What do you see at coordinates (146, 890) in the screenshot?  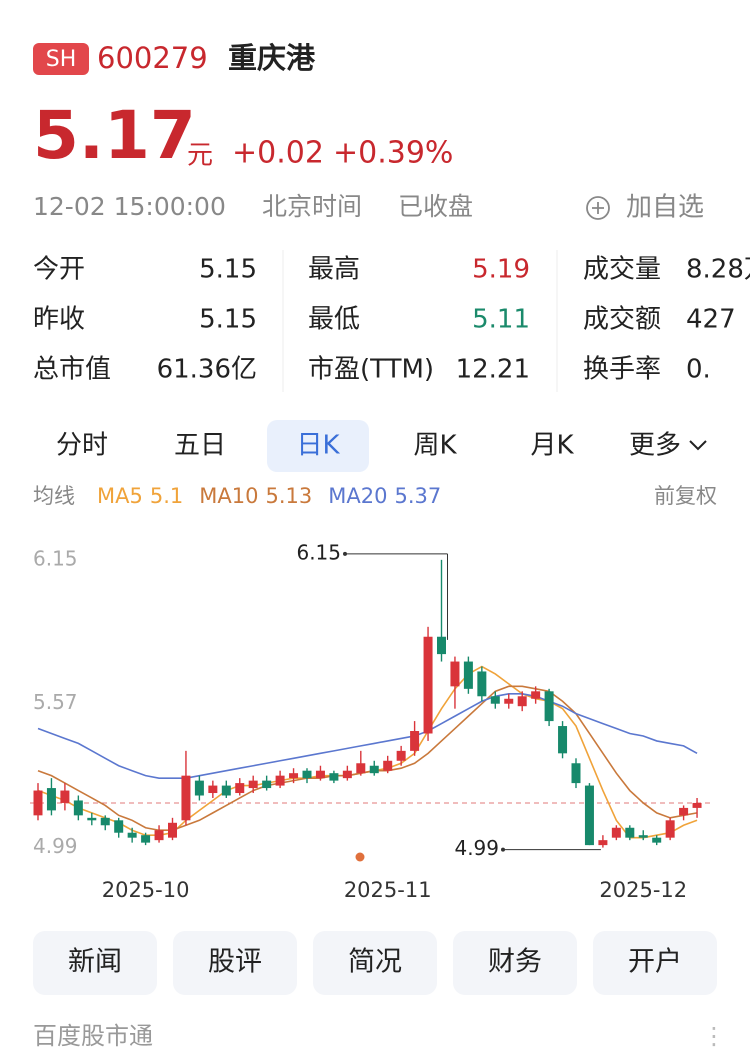 I see `x-tick-label: 2025-10` at bounding box center [146, 890].